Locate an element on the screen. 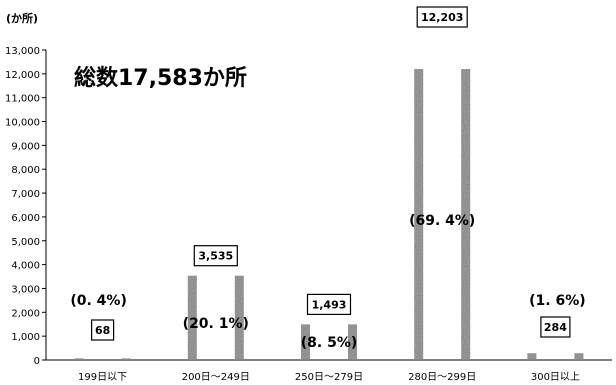 The image size is (616, 385). y-unit-label: (か所) is located at coordinates (22, 18).